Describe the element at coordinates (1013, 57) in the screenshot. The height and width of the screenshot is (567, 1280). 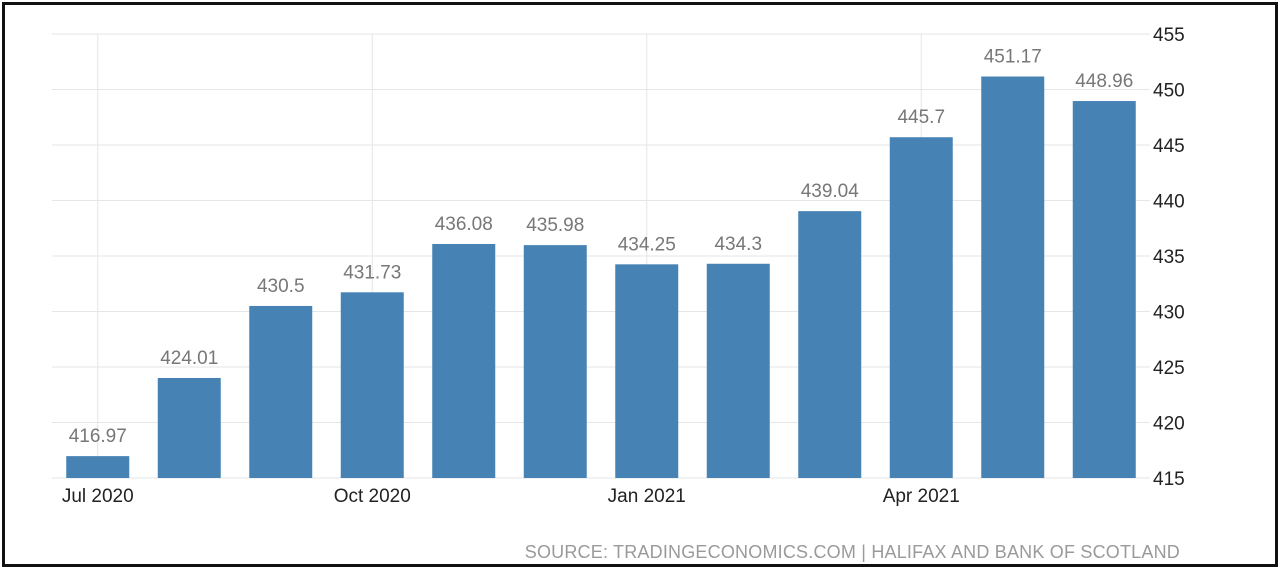
I see `bar-value-label: 451.17` at that location.